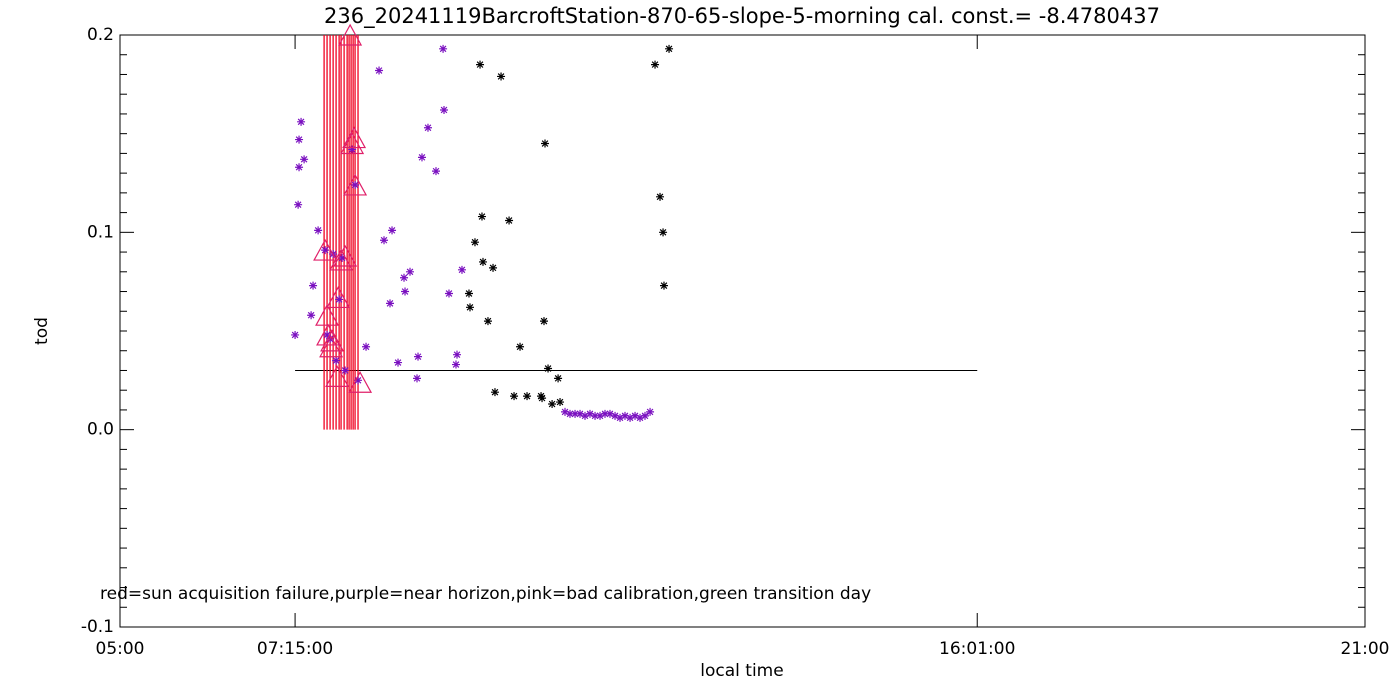 This screenshot has width=1400, height=700. I want to click on x-axis-label: local time, so click(741, 671).